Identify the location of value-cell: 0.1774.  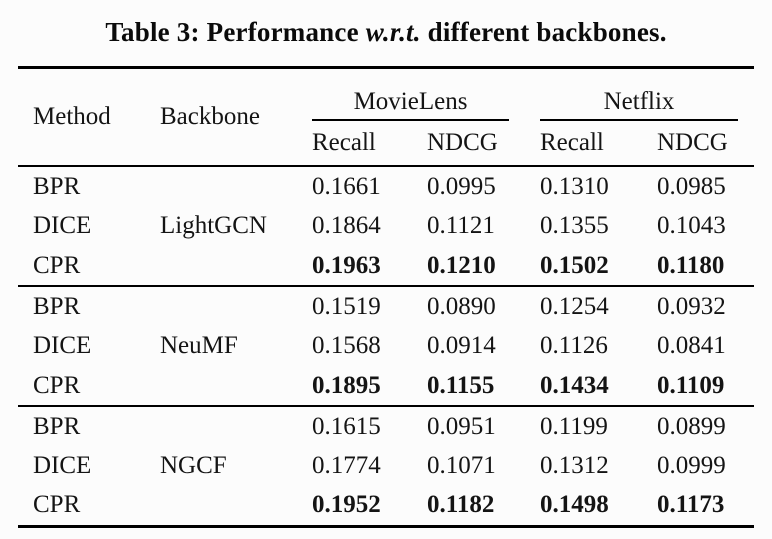
(346, 465).